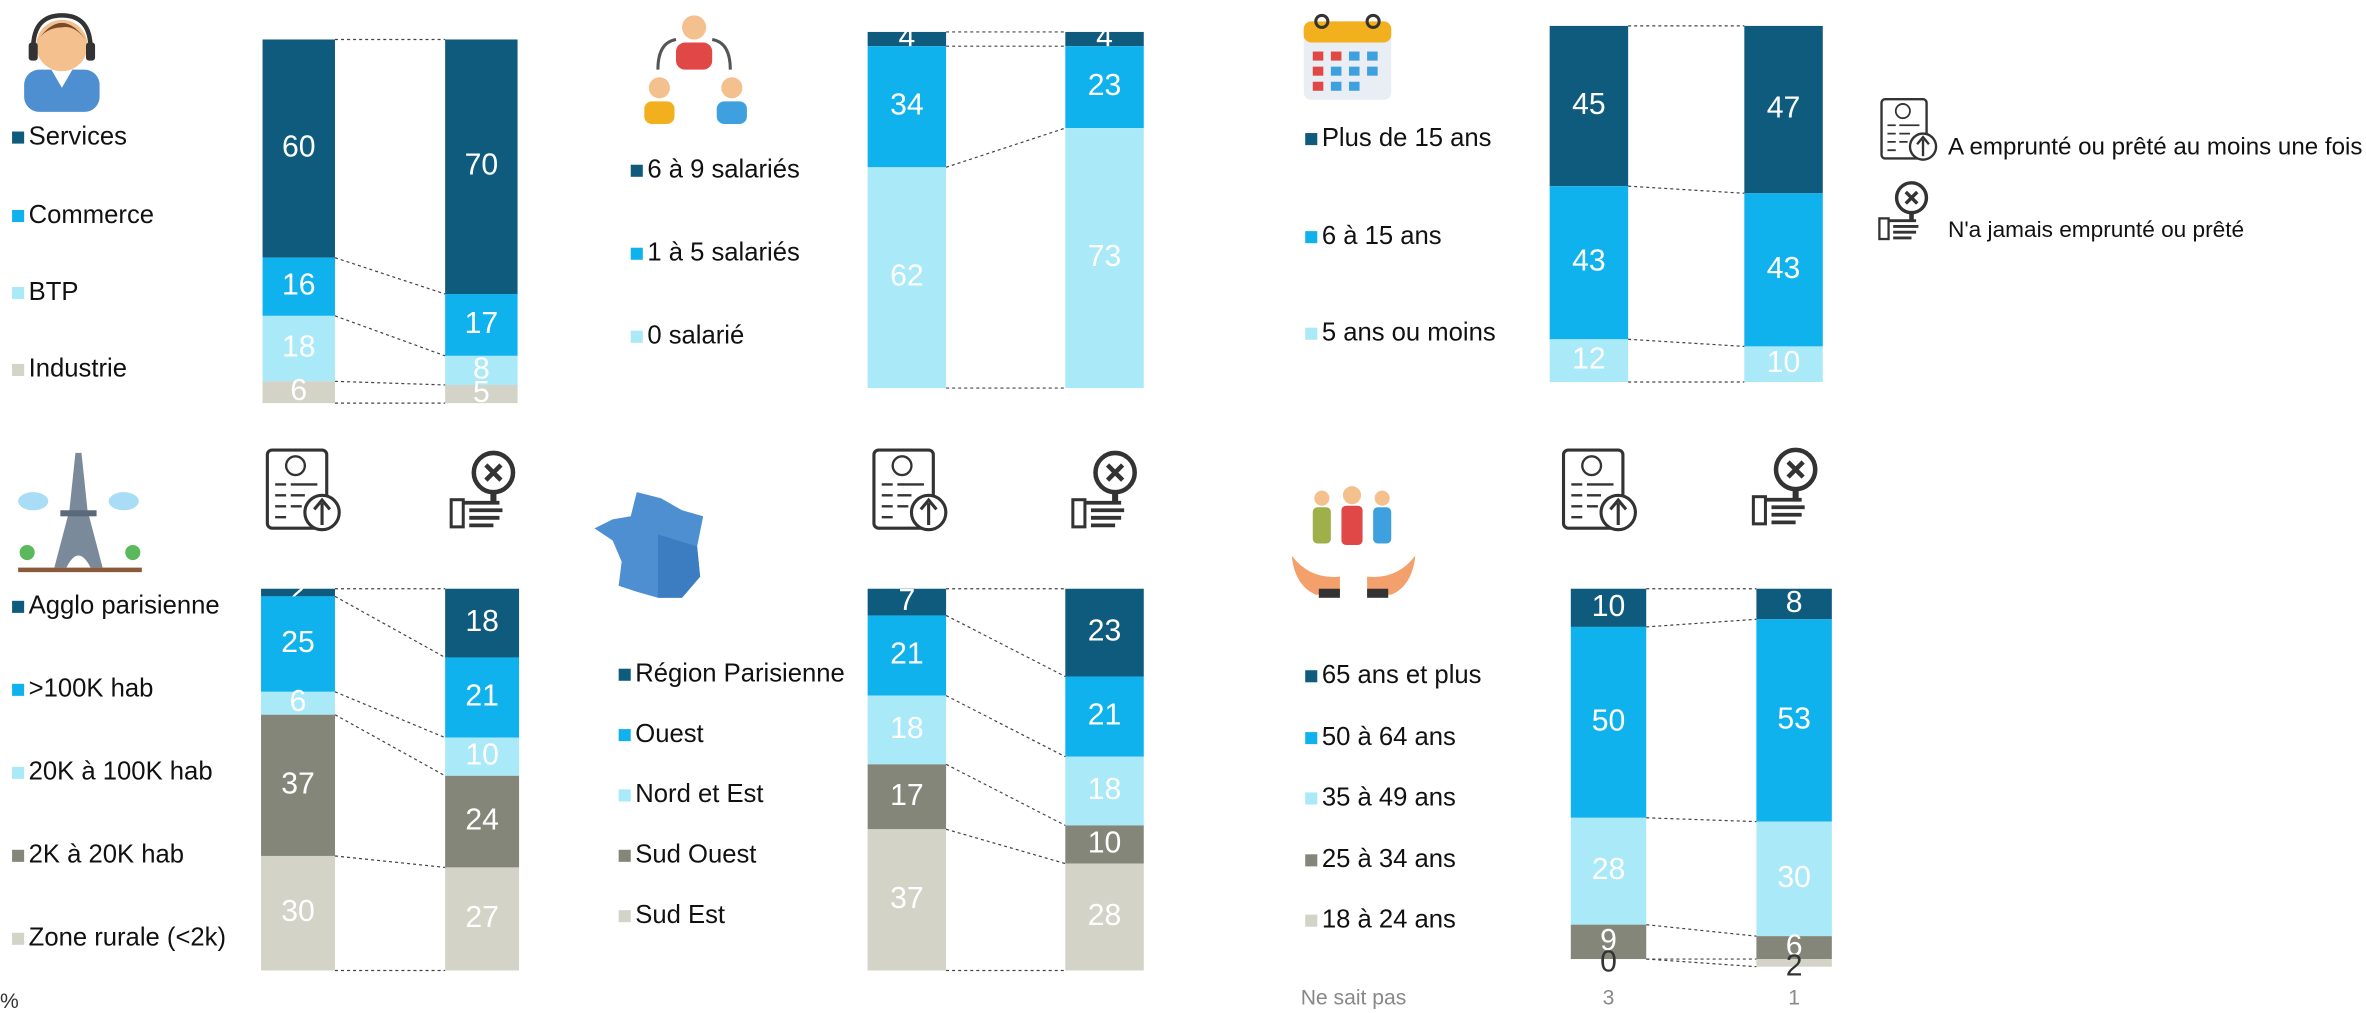 The width and height of the screenshot is (2366, 1013). I want to click on value-label: 21, so click(907, 654).